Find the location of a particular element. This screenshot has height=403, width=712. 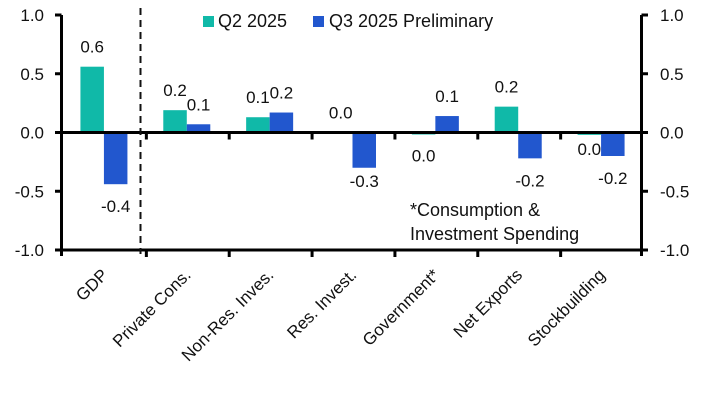

data-label-q3-2025-preliminary-non-res-inves: 0.2 is located at coordinates (282, 93).